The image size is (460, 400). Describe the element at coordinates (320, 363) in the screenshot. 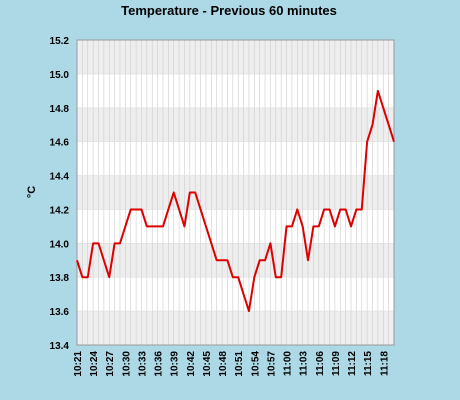

I see `x-tick-label: 11:06` at that location.